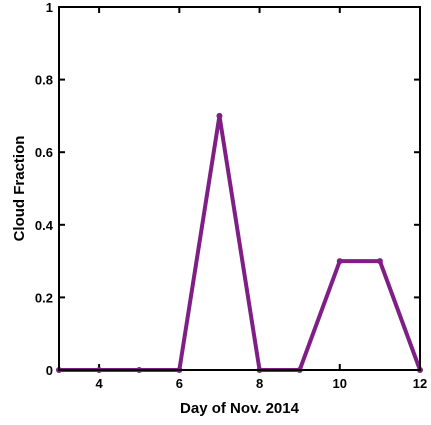  What do you see at coordinates (44, 225) in the screenshot?
I see `y-tick-label: 0.4` at bounding box center [44, 225].